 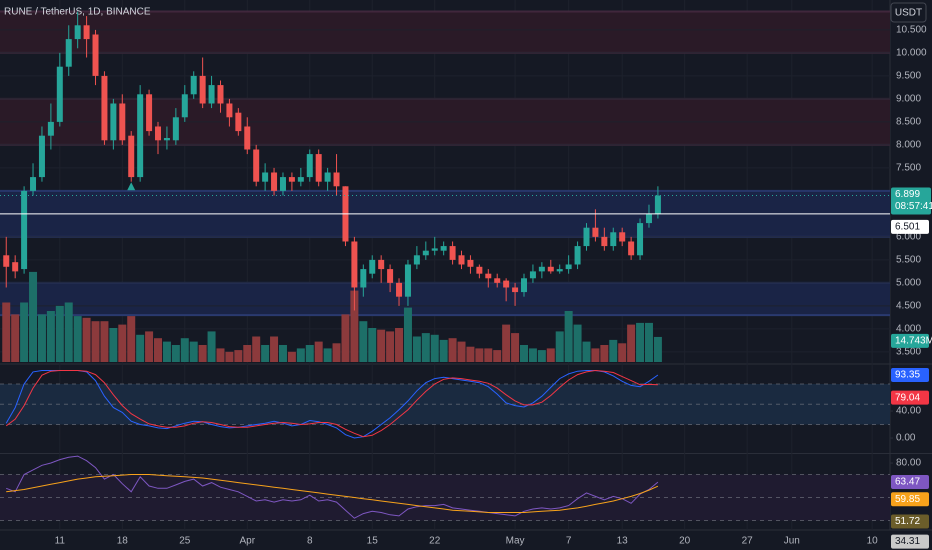 What do you see at coordinates (445, 404) in the screenshot?
I see `band-fill` at bounding box center [445, 404].